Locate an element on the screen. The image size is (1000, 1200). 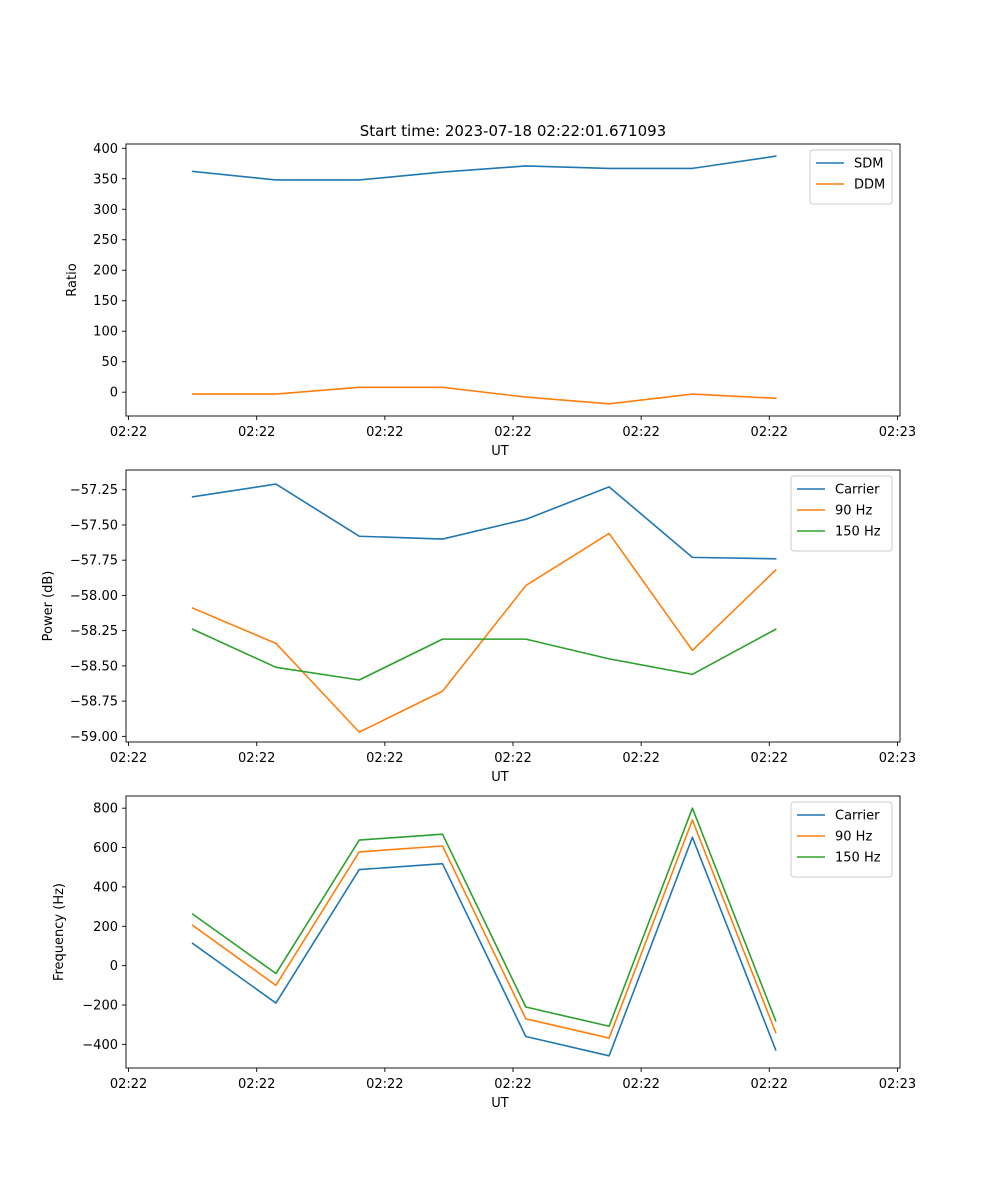
y-tick-label: 150 is located at coordinates (105, 301).